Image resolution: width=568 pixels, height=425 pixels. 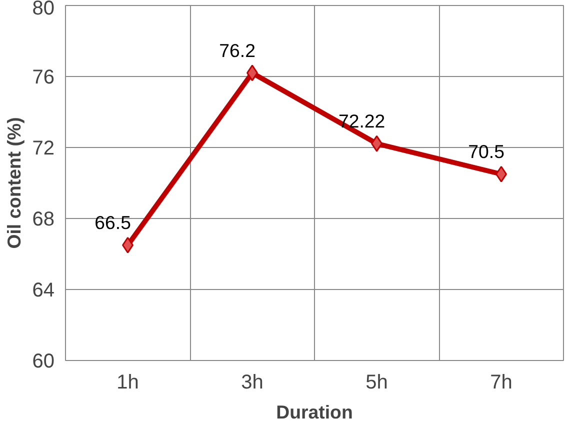 I want to click on x-tick-label: 7h, so click(x=501, y=383).